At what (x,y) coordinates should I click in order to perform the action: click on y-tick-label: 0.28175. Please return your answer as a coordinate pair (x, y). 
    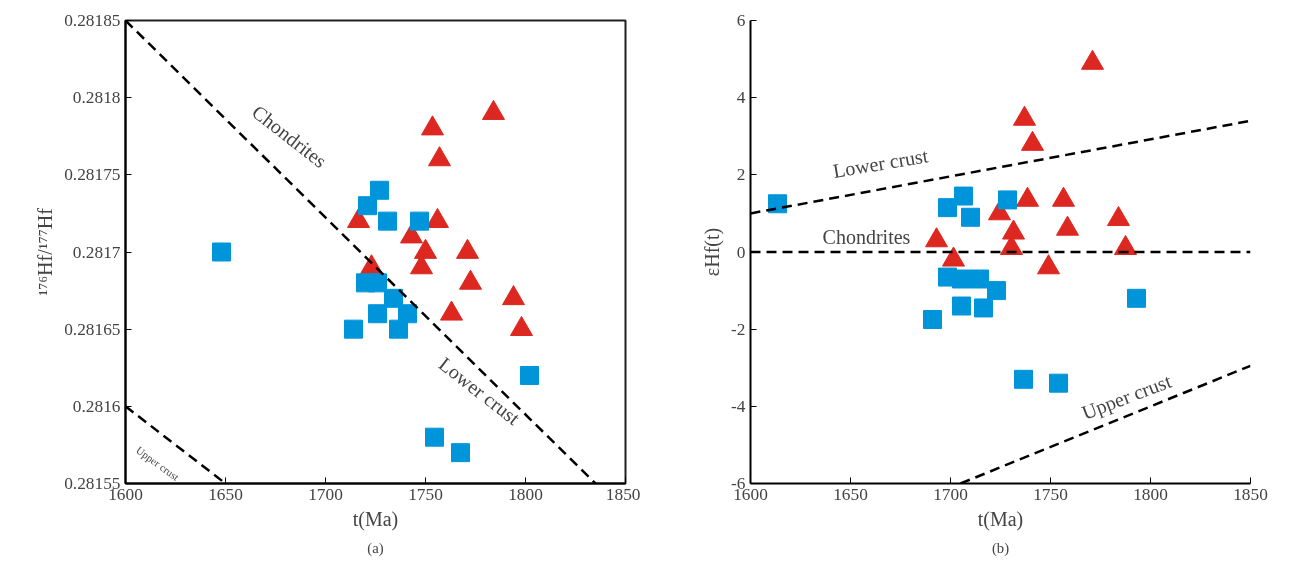
    Looking at the image, I should click on (92, 175).